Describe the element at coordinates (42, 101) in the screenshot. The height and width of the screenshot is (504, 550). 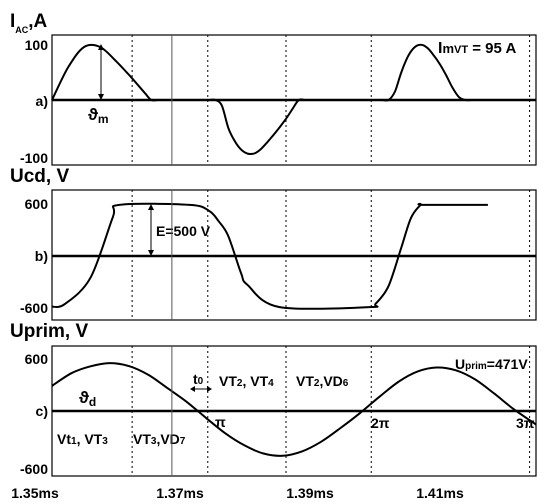
I see `panel-a-label: a)` at that location.